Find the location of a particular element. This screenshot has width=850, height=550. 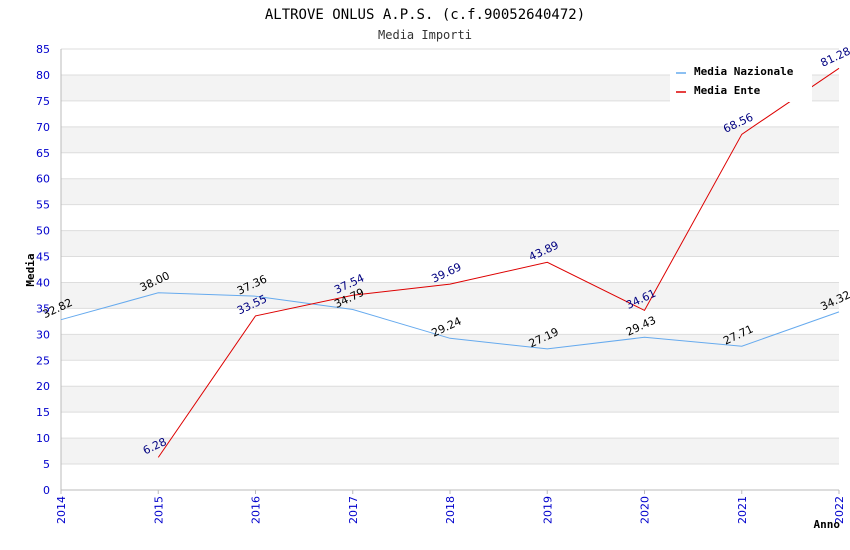

x-tick-label: 2019 is located at coordinates (547, 510).